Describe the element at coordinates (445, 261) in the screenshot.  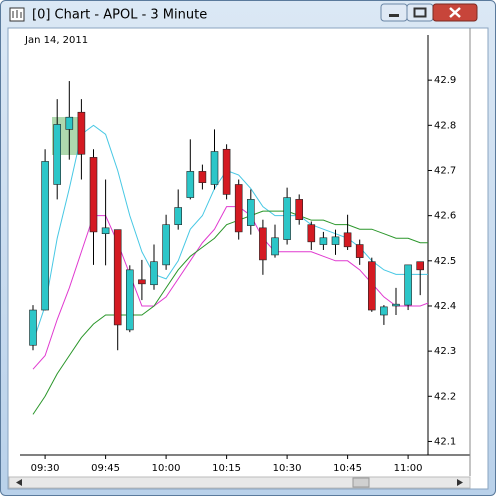
I see `y-tick-label: 42.5` at that location.